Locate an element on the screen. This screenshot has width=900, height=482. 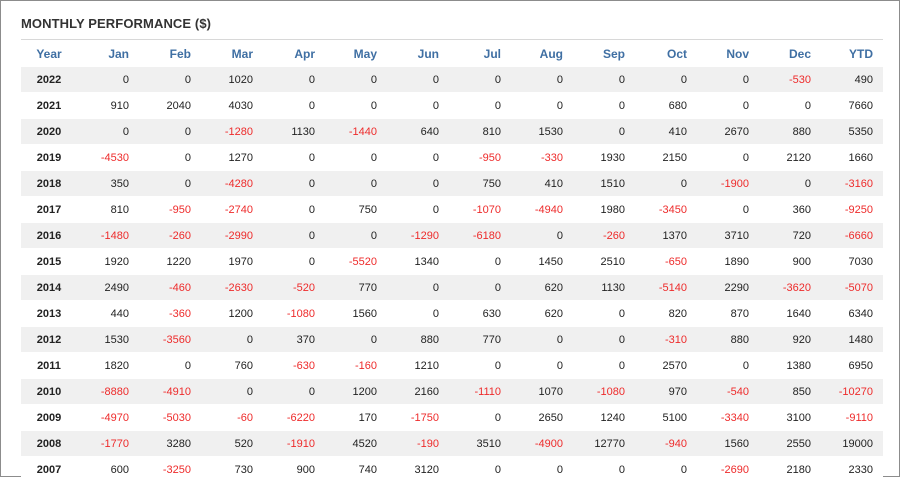
value-cell: 730 is located at coordinates (232, 469).